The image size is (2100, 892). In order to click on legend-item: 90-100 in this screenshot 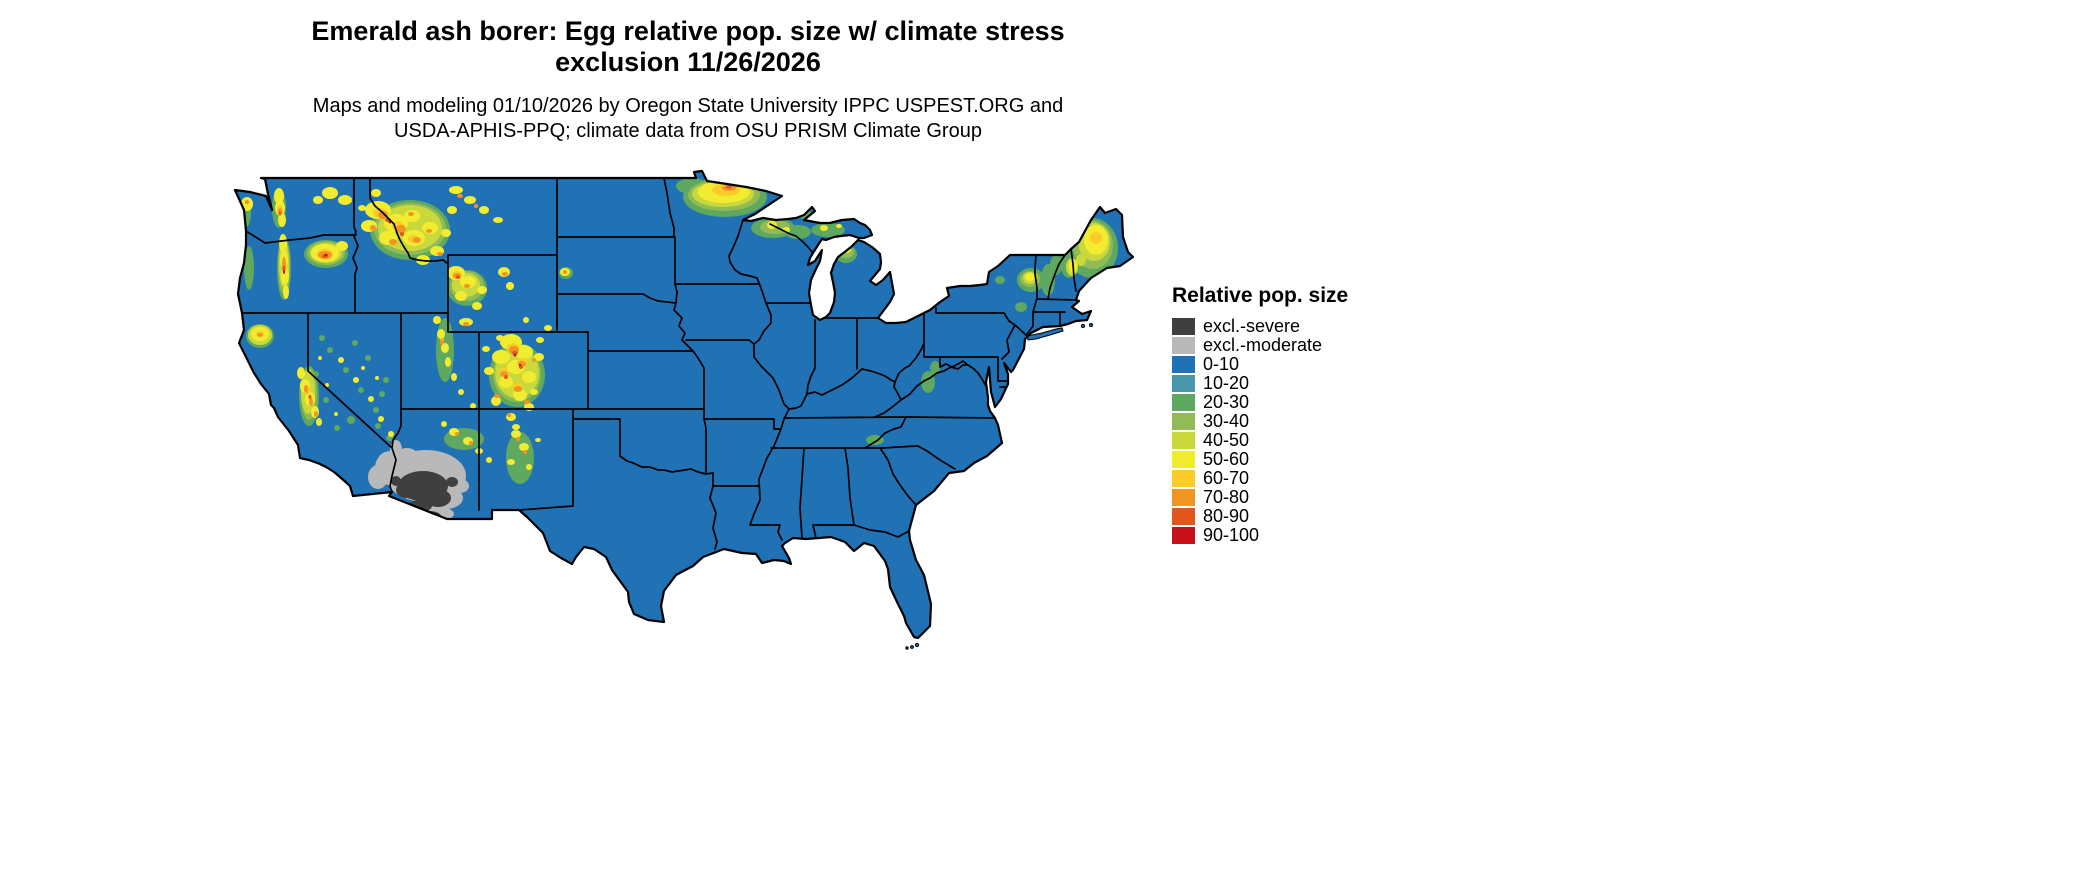, I will do `click(1260, 535)`.